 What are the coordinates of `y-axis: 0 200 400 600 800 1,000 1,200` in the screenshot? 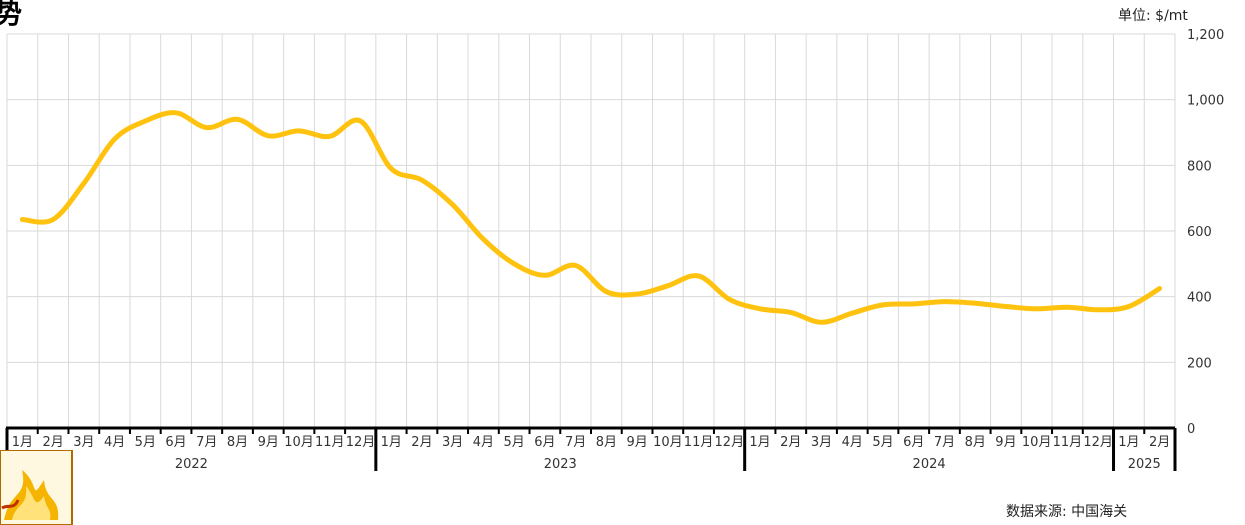 It's located at (1205, 232).